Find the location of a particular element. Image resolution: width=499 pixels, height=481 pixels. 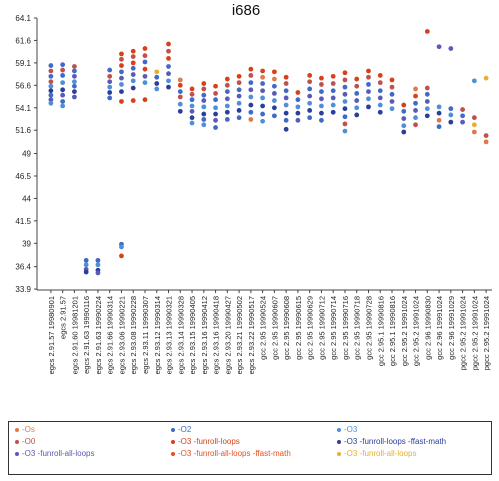

x-tick-label: egcs 2.91.57 19980901 is located at coordinates (51, 335).